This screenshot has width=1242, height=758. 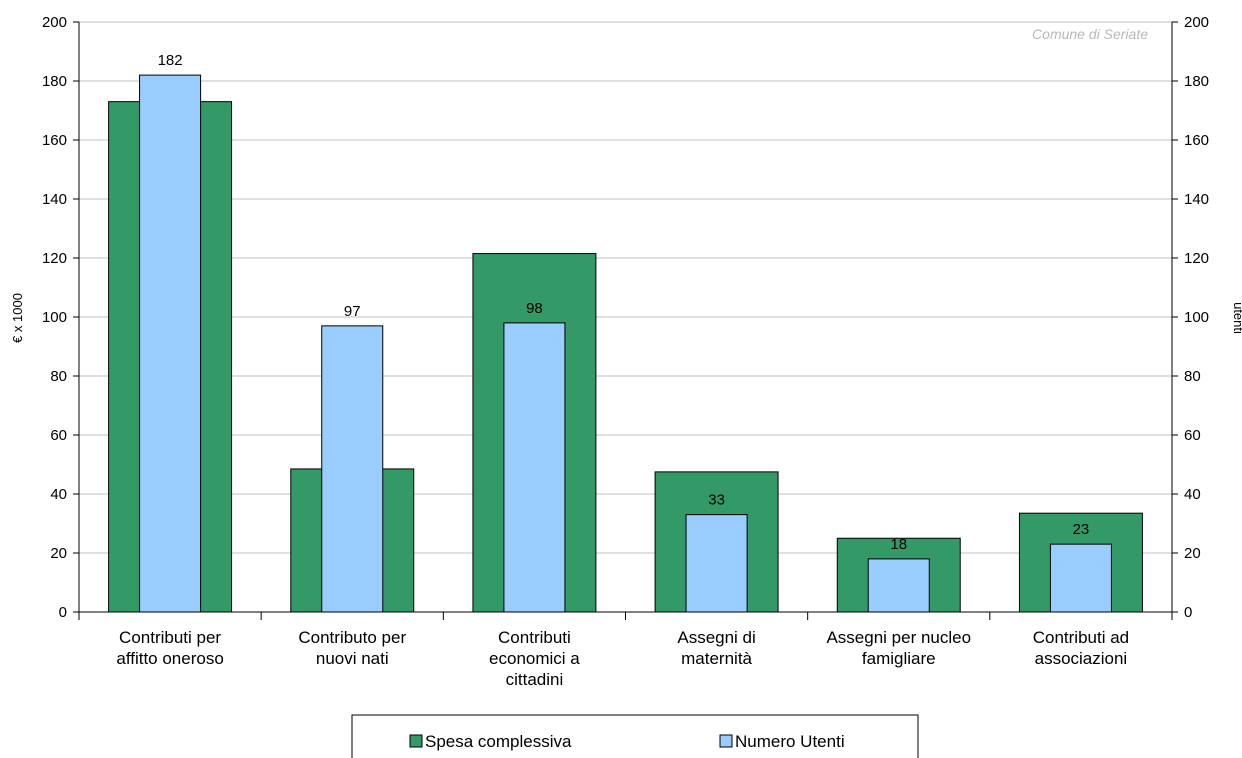 What do you see at coordinates (1192, 376) in the screenshot?
I see `right-tick-label: 80` at bounding box center [1192, 376].